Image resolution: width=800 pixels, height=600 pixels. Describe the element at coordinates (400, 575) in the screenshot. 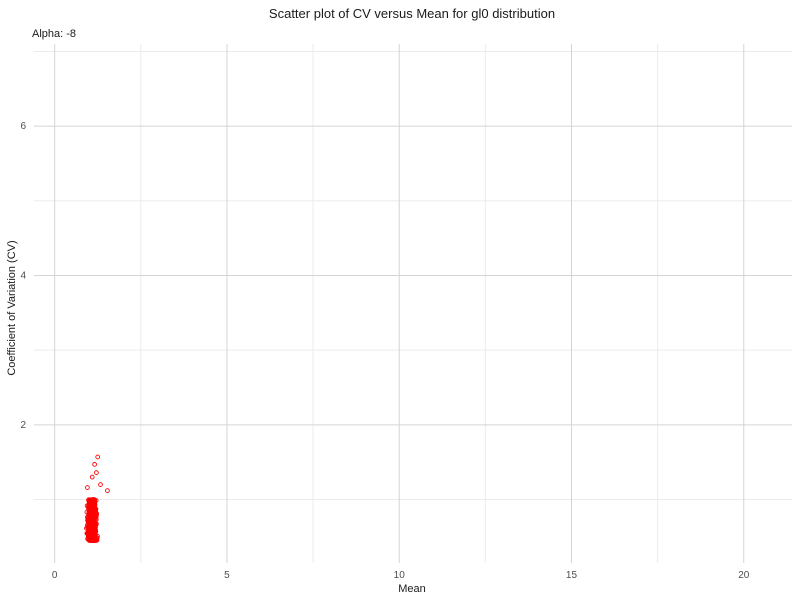

I see `x-tick-label: 10` at that location.